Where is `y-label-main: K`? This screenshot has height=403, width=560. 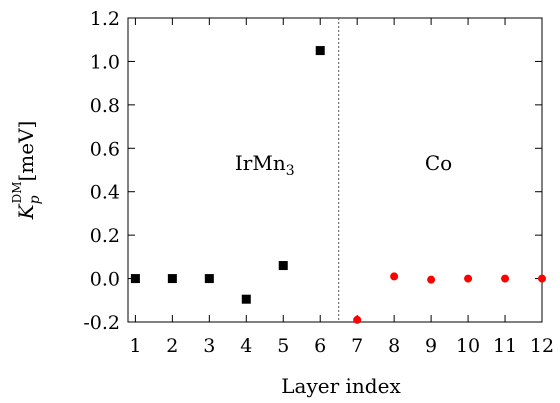
y-label-main: K is located at coordinates (26, 211).